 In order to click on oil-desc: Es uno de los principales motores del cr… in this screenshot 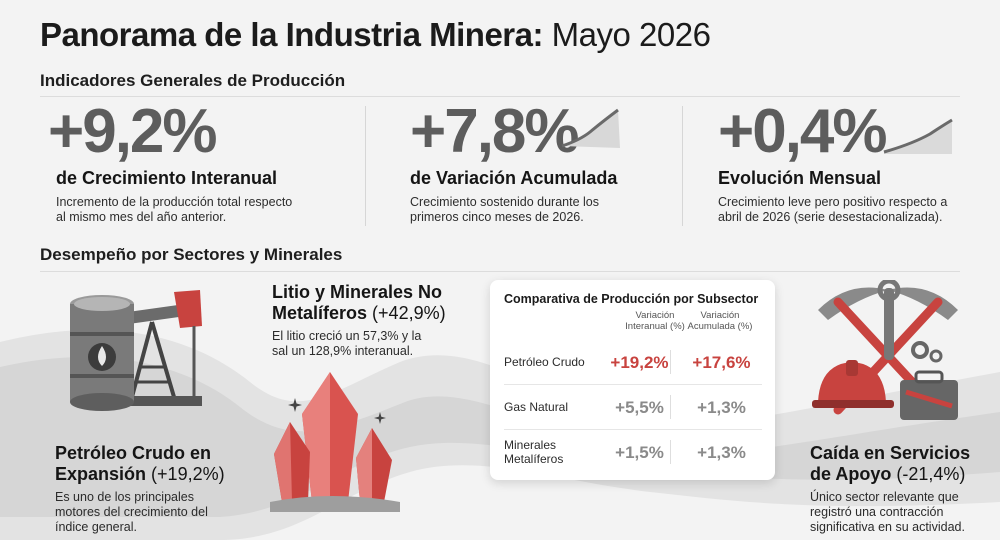, I will do `click(131, 512)`.